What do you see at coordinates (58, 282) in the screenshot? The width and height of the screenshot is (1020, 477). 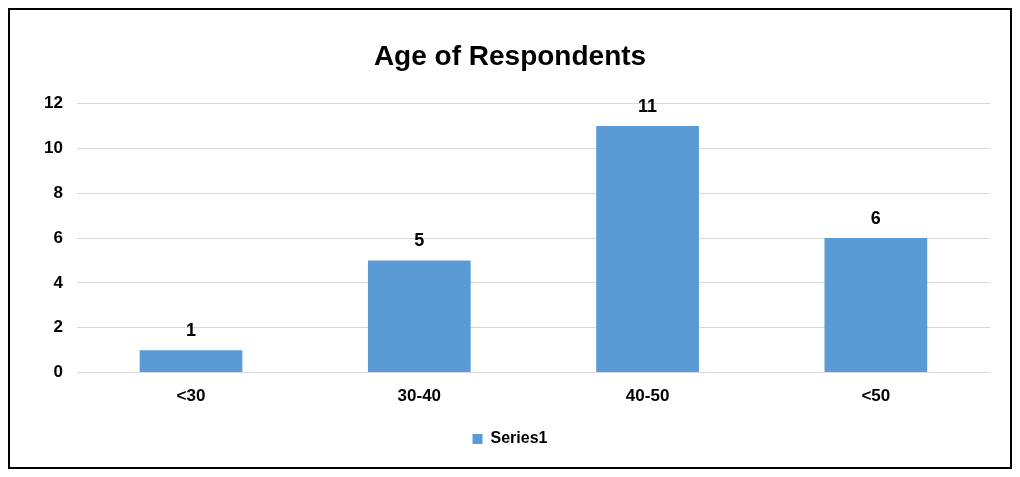 I see `y-tick-label: 4` at bounding box center [58, 282].